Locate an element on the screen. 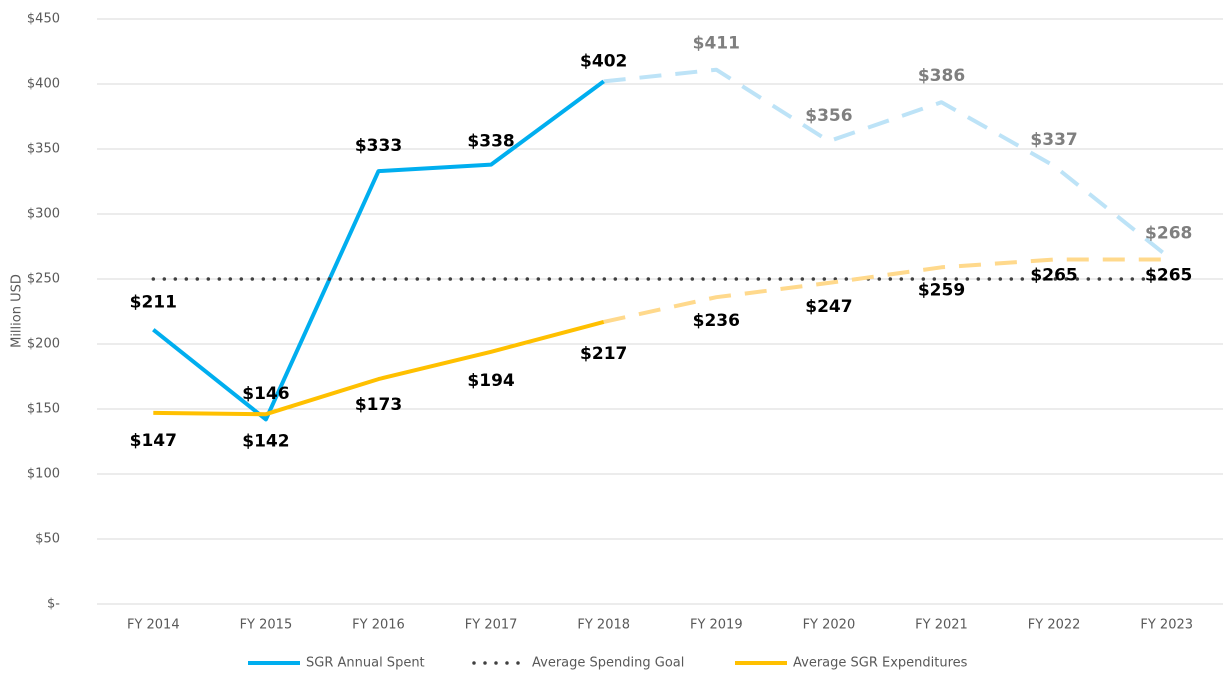  data-label: $247 is located at coordinates (828, 307).